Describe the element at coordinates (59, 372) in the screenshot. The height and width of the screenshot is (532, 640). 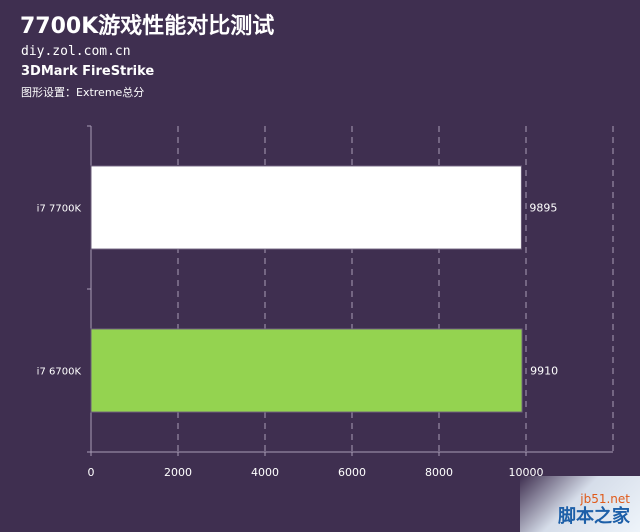
I see `category-label: i7 6700K` at that location.